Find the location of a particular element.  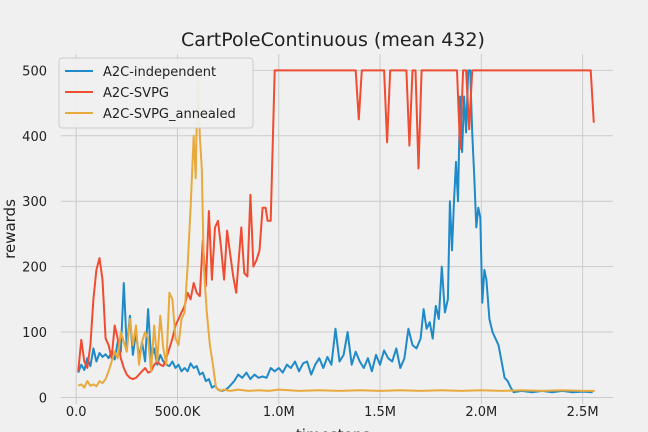

x-tick-label: 2.0M is located at coordinates (481, 412).